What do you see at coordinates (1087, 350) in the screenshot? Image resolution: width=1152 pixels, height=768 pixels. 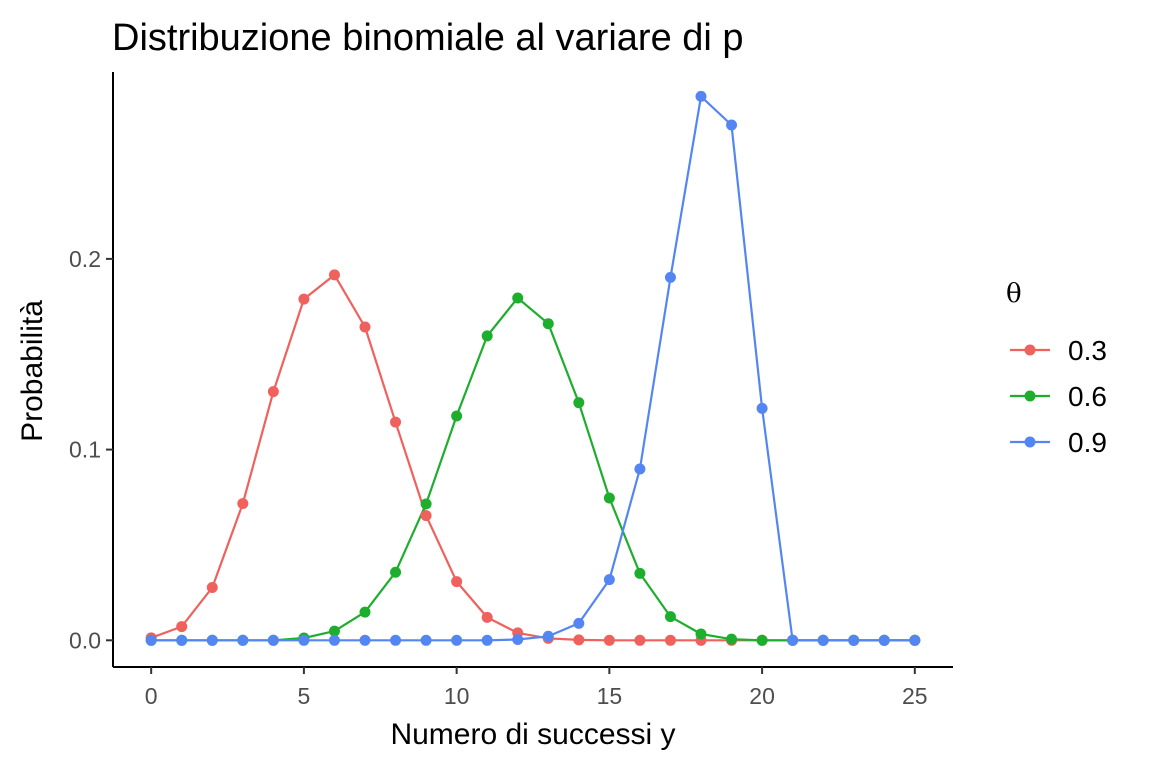 I see `legend-label: 0.3` at bounding box center [1087, 350].